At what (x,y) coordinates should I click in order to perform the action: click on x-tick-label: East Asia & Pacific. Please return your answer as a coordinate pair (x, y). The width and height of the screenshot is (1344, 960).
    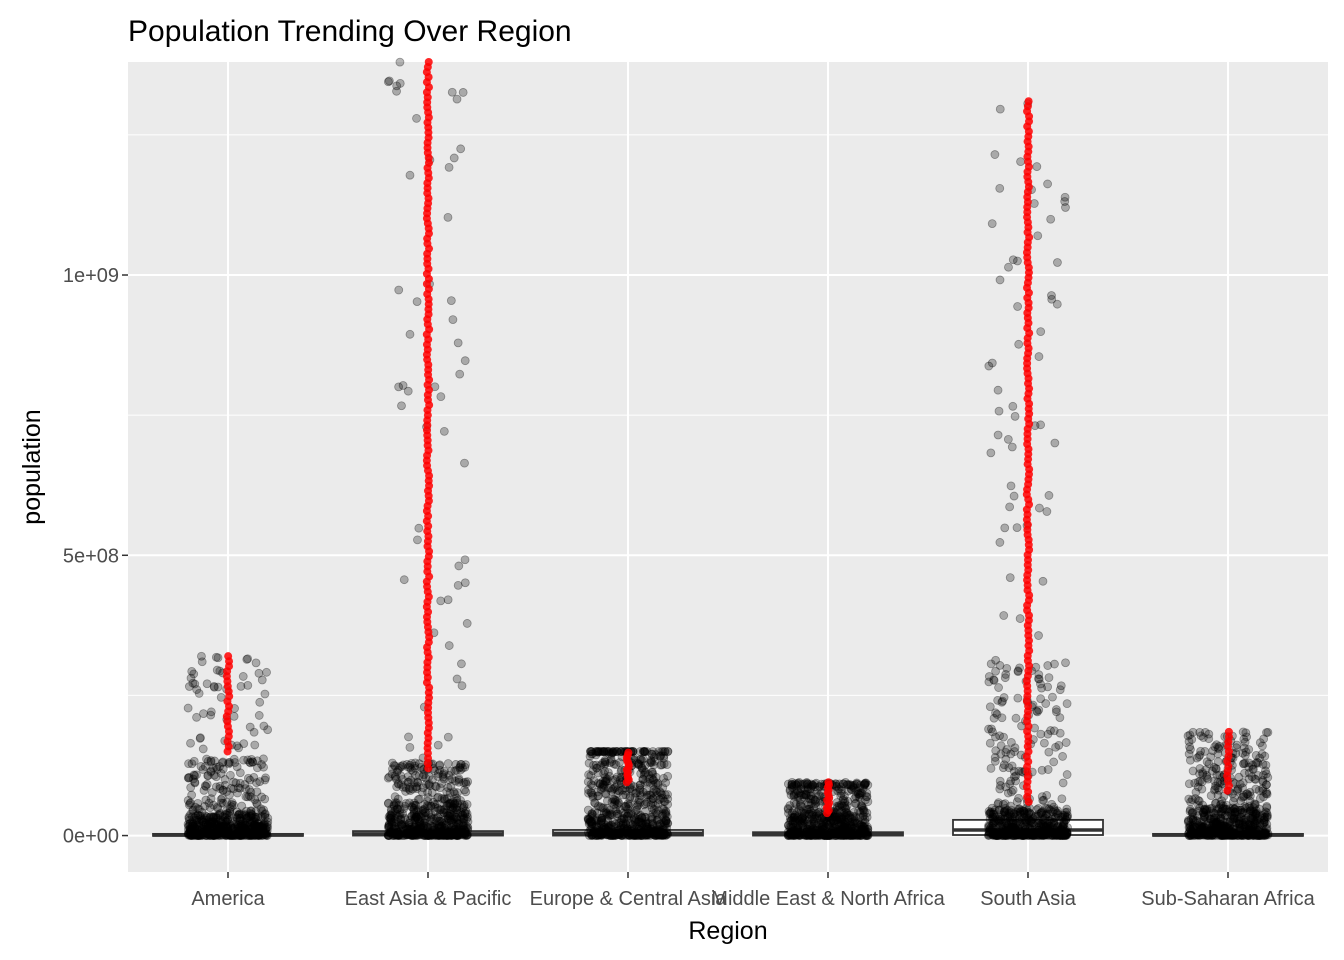
    Looking at the image, I should click on (428, 899).